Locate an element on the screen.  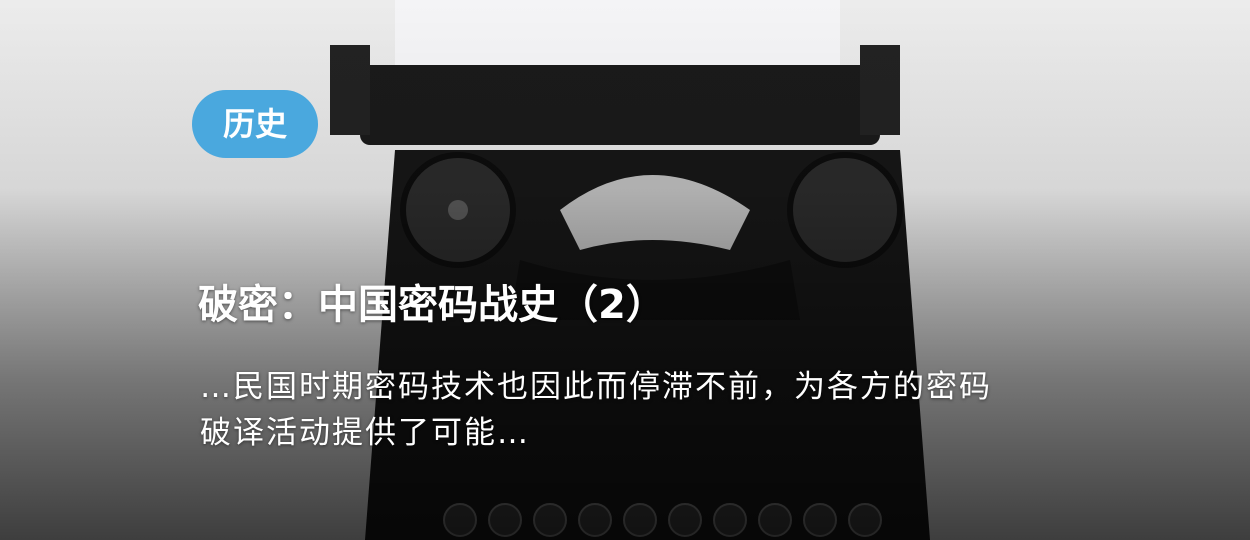
category-tag: 历史 is located at coordinates (255, 124).